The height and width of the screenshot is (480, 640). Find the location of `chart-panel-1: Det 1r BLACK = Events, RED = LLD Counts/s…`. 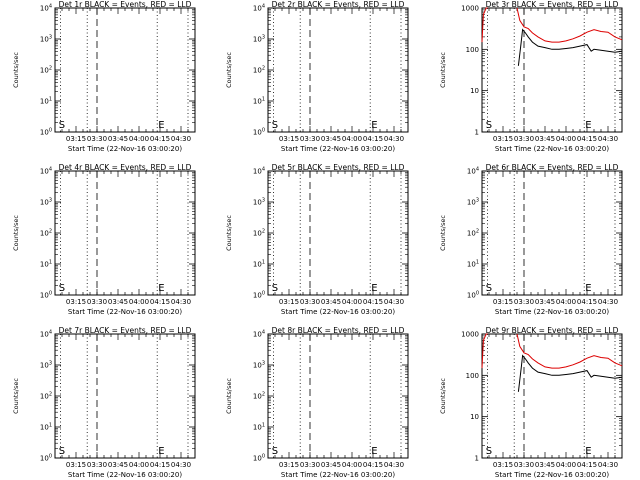

chart-panel-1: Det 1r BLACK = Events, RED = LLD Counts/s… is located at coordinates (104, 76).